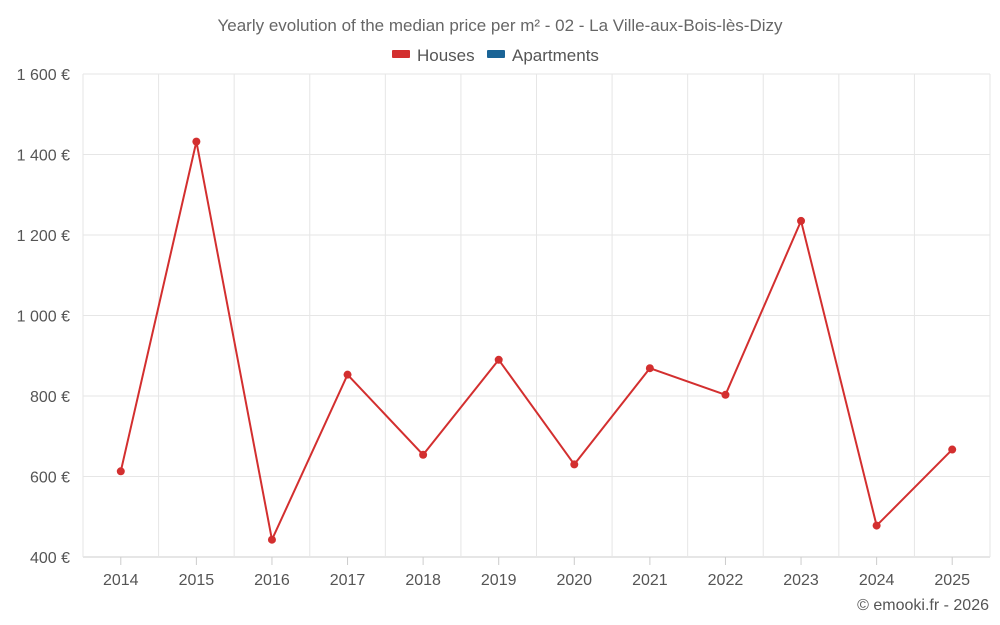  What do you see at coordinates (43, 236) in the screenshot?
I see `y-tick-label: 1 200 €` at bounding box center [43, 236].